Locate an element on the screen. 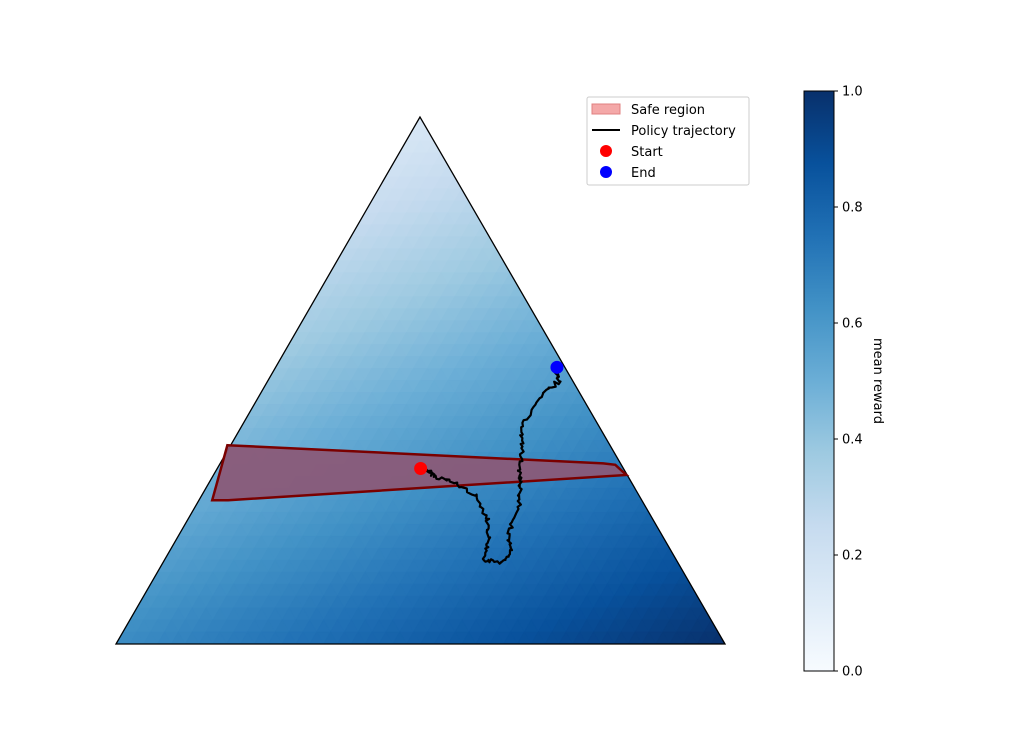 The height and width of the screenshot is (754, 1012). colorbar-tick-label: 0.6 is located at coordinates (852, 324).